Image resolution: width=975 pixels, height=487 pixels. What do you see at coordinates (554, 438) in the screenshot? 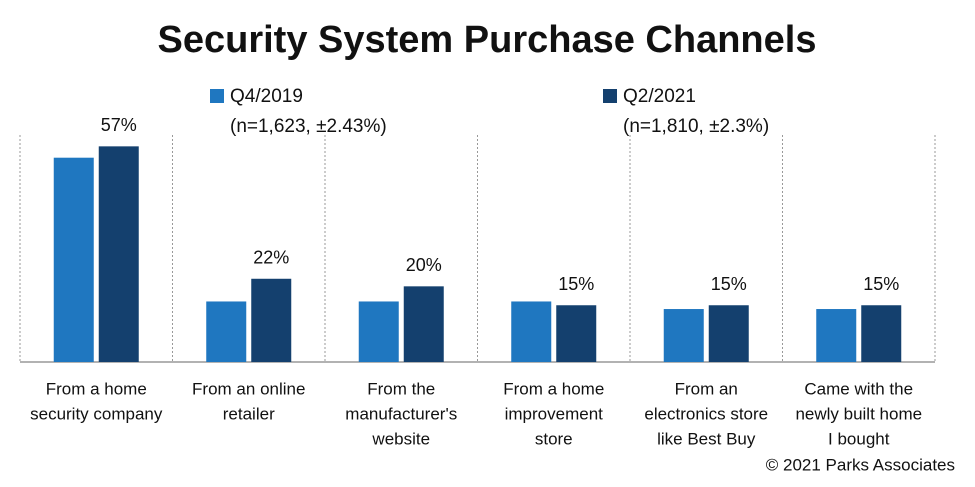
I see `x-tick-label: store` at bounding box center [554, 438].